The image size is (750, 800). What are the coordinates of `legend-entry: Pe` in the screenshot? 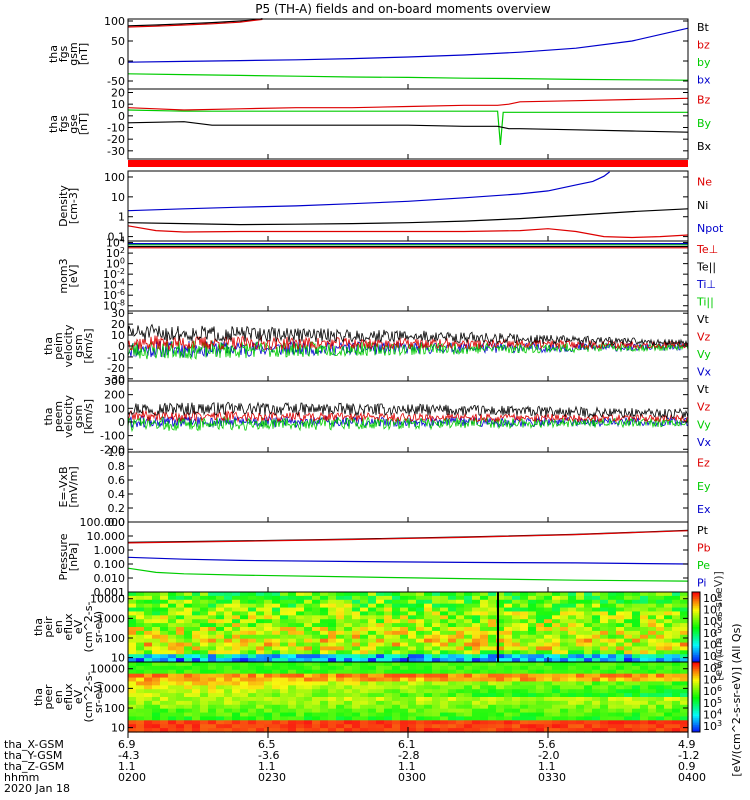 It's located at (703, 565).